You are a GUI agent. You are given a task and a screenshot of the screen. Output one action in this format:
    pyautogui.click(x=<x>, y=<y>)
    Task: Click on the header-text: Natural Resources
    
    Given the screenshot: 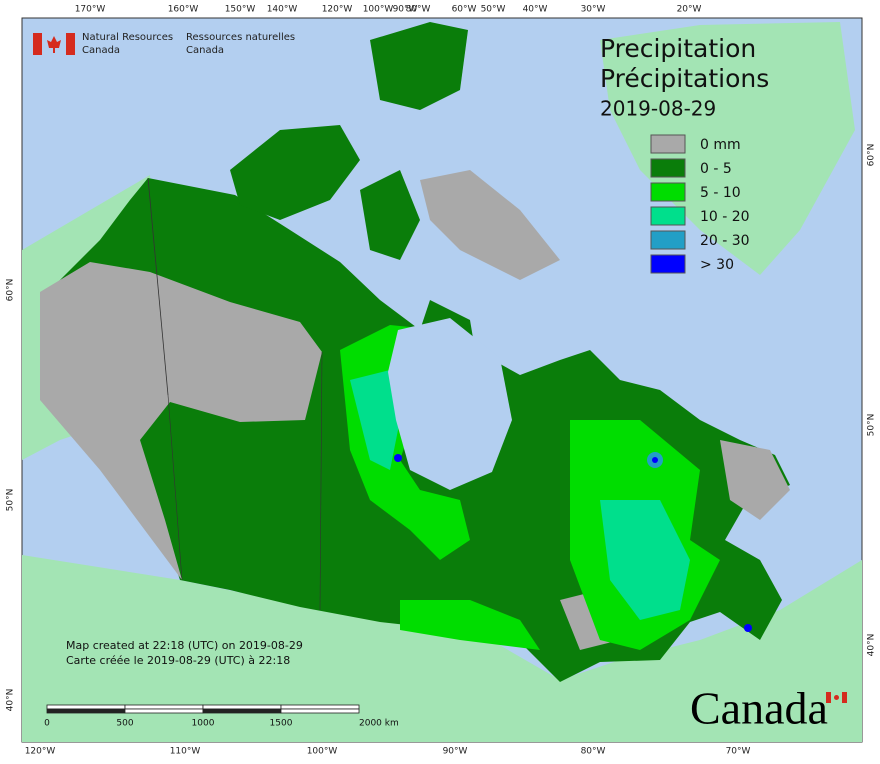 What is the action you would take?
    pyautogui.click(x=127, y=37)
    